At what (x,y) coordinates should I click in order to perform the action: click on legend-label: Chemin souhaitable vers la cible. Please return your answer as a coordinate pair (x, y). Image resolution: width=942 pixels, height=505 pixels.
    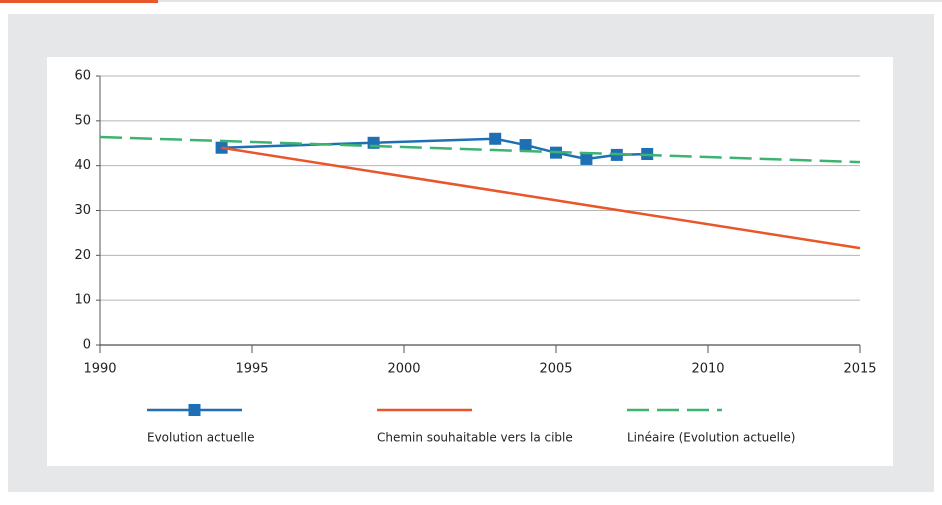
    Looking at the image, I should click on (475, 438).